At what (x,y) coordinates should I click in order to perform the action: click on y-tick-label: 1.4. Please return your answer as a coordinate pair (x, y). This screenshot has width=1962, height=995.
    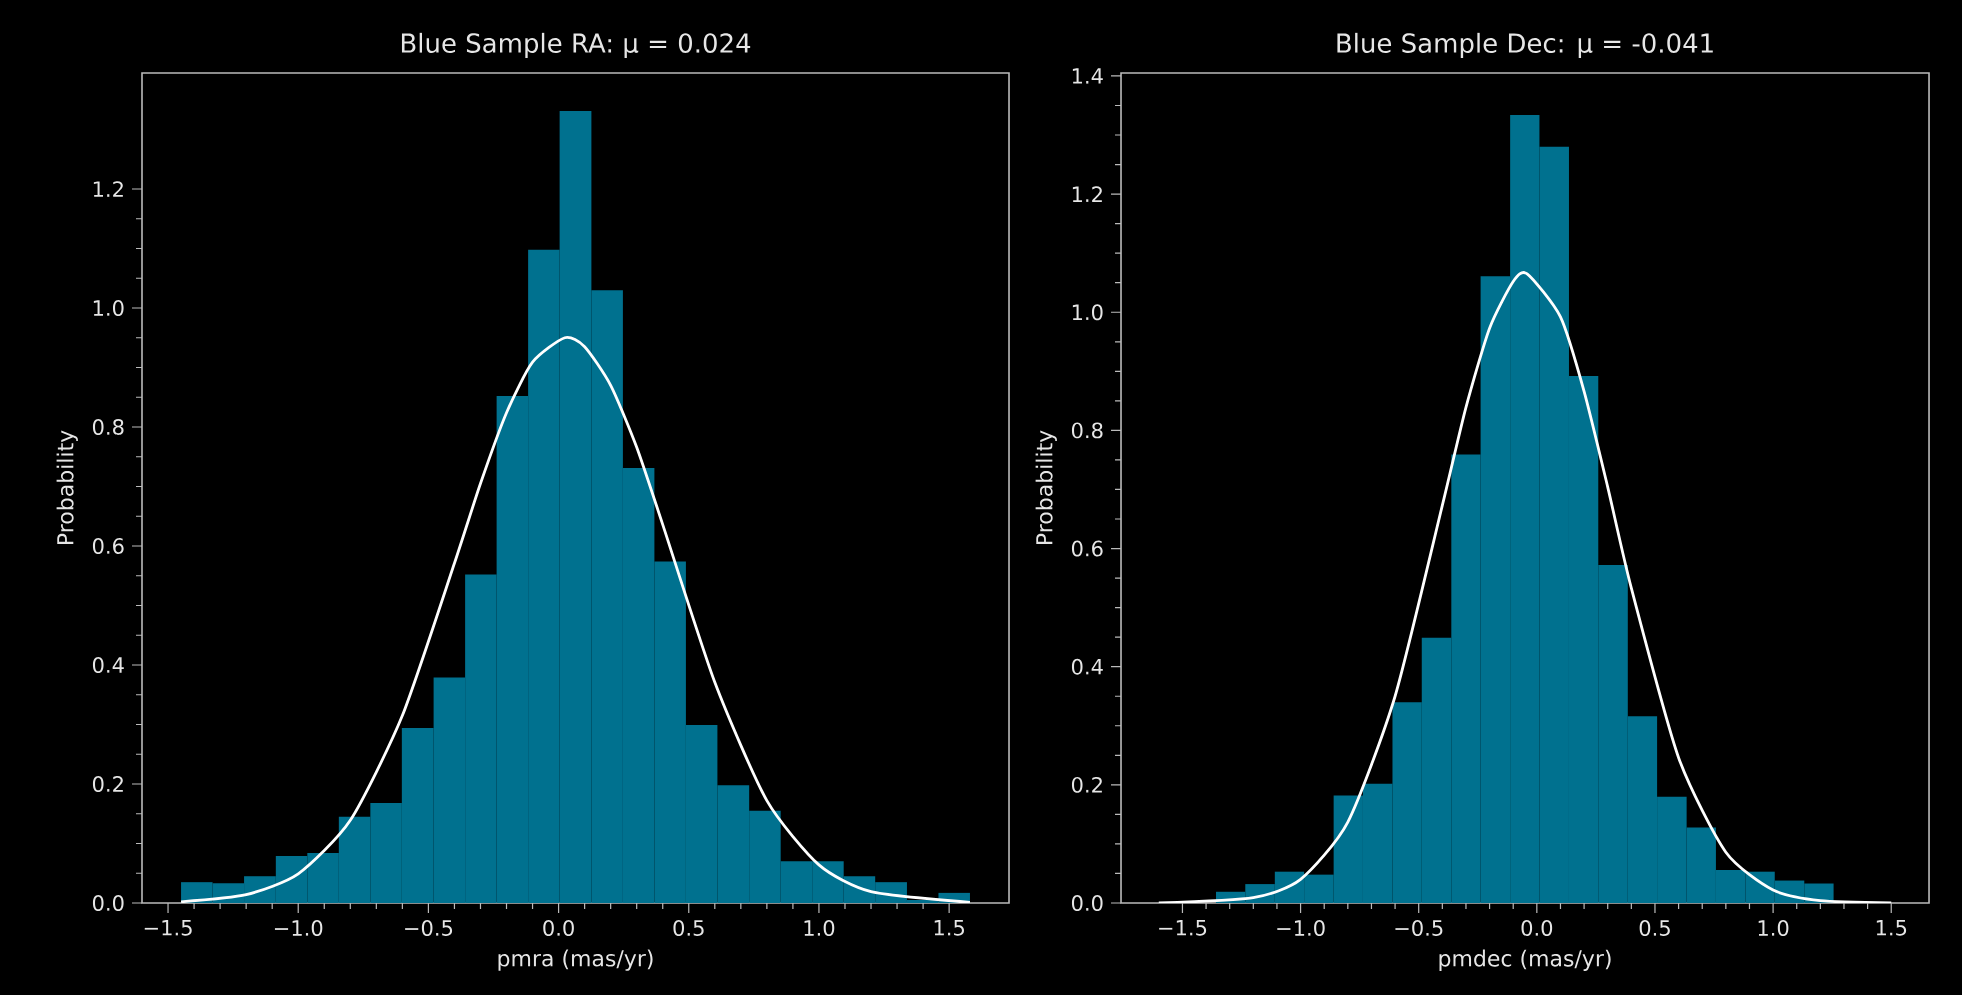
    Looking at the image, I should click on (1087, 76).